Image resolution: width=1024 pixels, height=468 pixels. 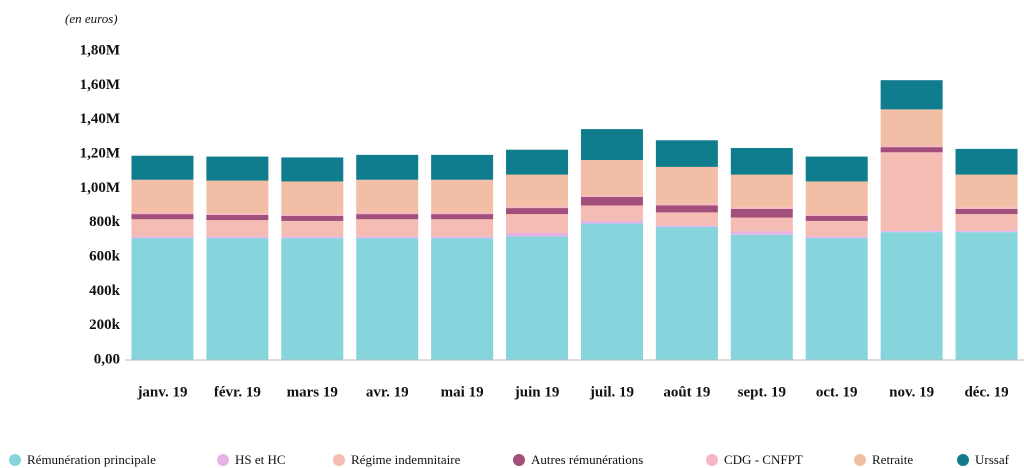 What do you see at coordinates (406, 459) in the screenshot?
I see `legend-label: Régime indemnitaire` at bounding box center [406, 459].